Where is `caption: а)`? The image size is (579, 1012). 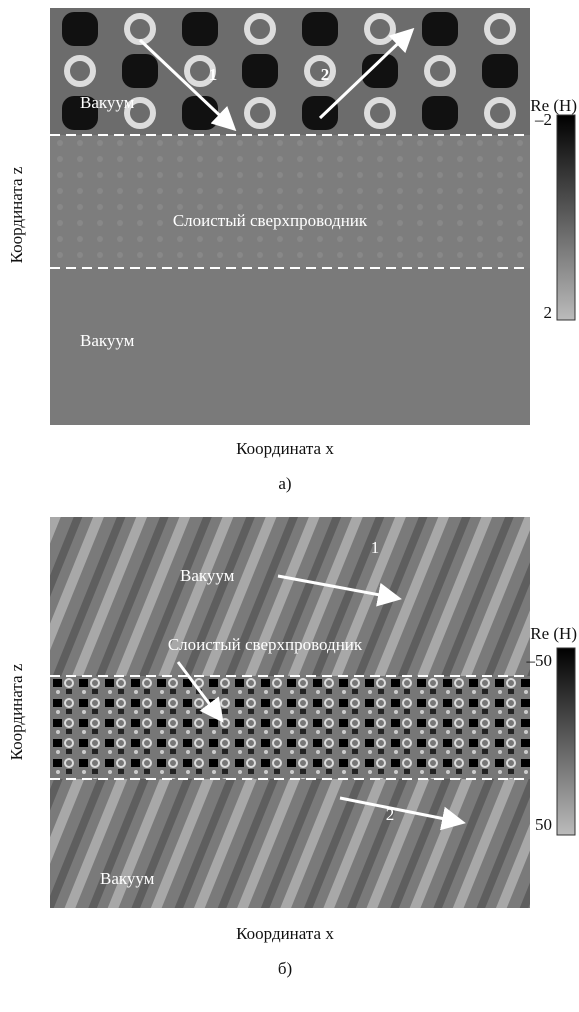
caption: а) is located at coordinates (284, 483).